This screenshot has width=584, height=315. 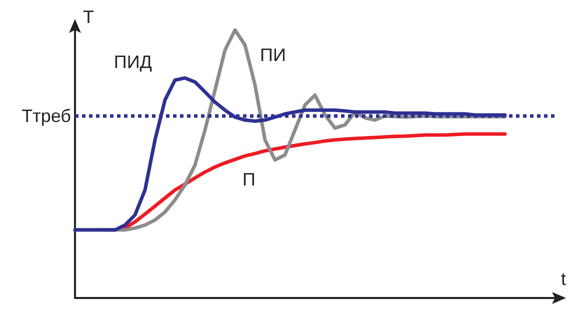 I want to click on ref-line-label: Ттреб, so click(x=46, y=116).